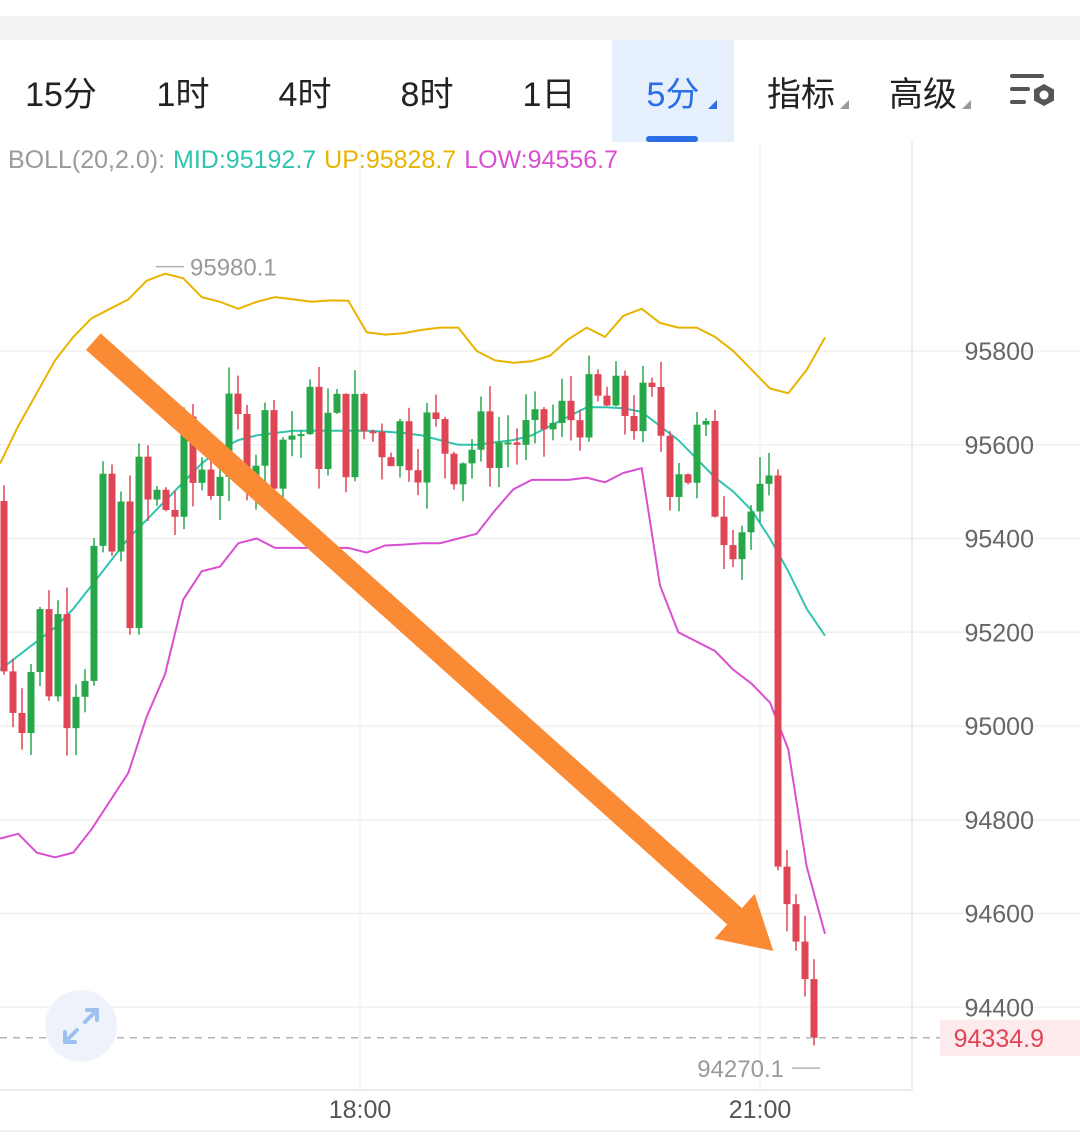 The image size is (1080, 1136). What do you see at coordinates (183, 94) in the screenshot?
I see `tab-label: 1时` at bounding box center [183, 94].